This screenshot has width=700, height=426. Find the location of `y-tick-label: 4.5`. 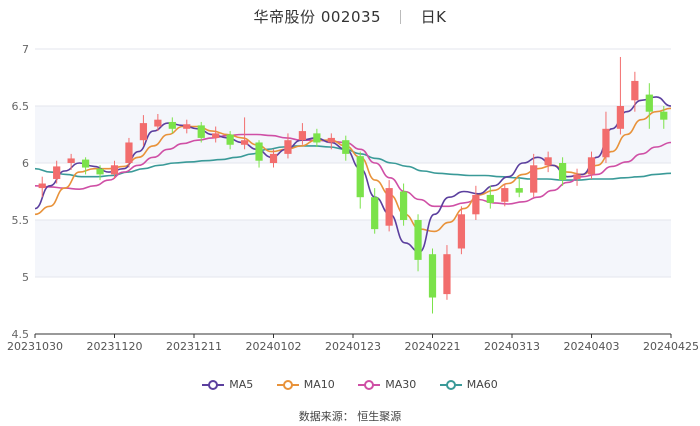

y-tick-label: 4.5 is located at coordinates (21, 334).